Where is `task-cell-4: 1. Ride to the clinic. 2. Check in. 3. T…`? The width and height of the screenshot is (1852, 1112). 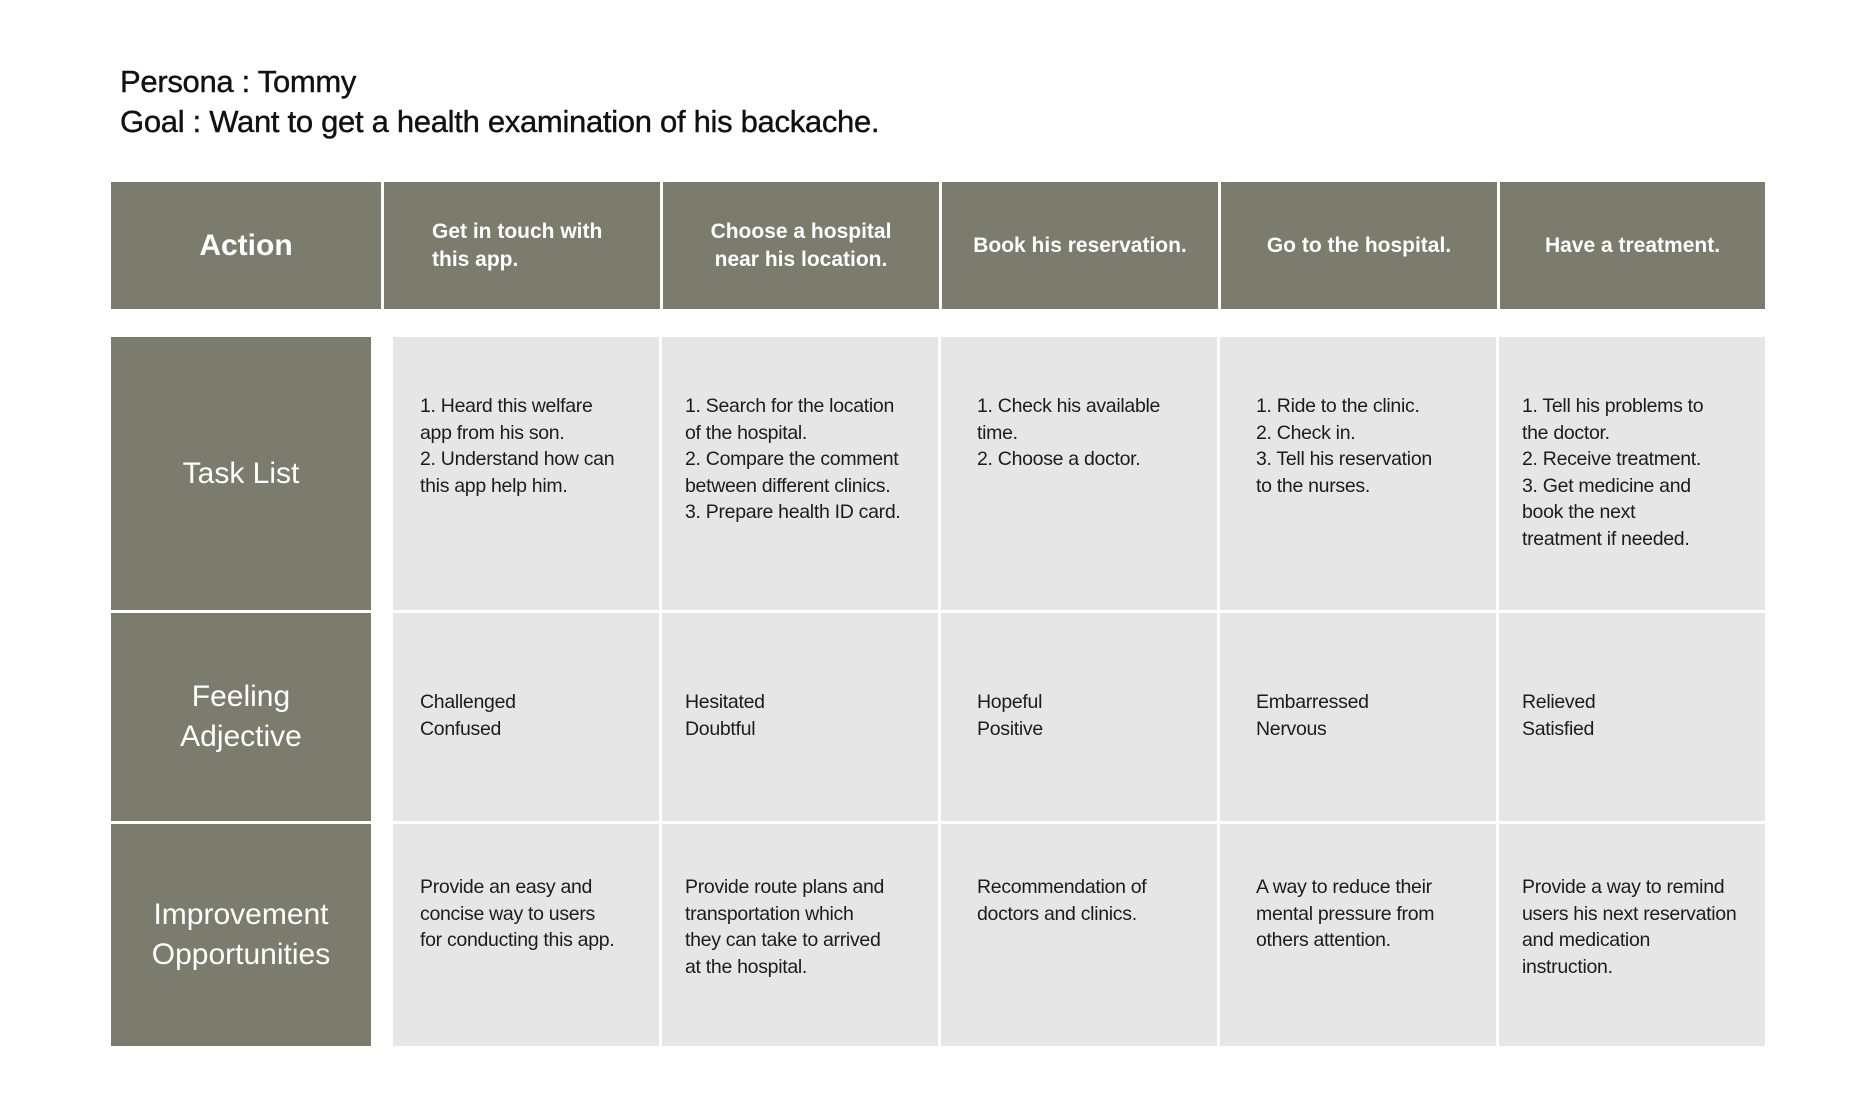
task-cell-4: 1. Ride to the clinic. 2. Check in. 3. T… is located at coordinates (1358, 473).